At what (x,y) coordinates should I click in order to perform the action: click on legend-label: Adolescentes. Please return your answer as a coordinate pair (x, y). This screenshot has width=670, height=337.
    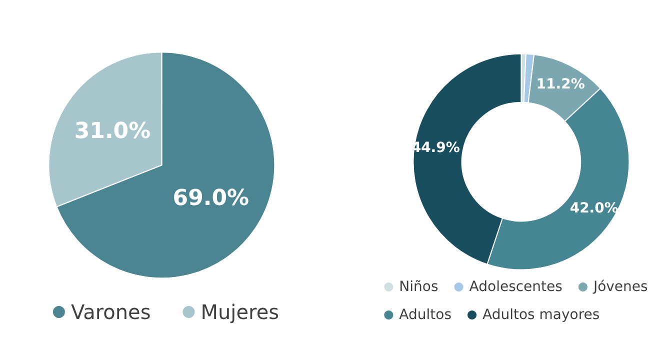
    Looking at the image, I should click on (515, 287).